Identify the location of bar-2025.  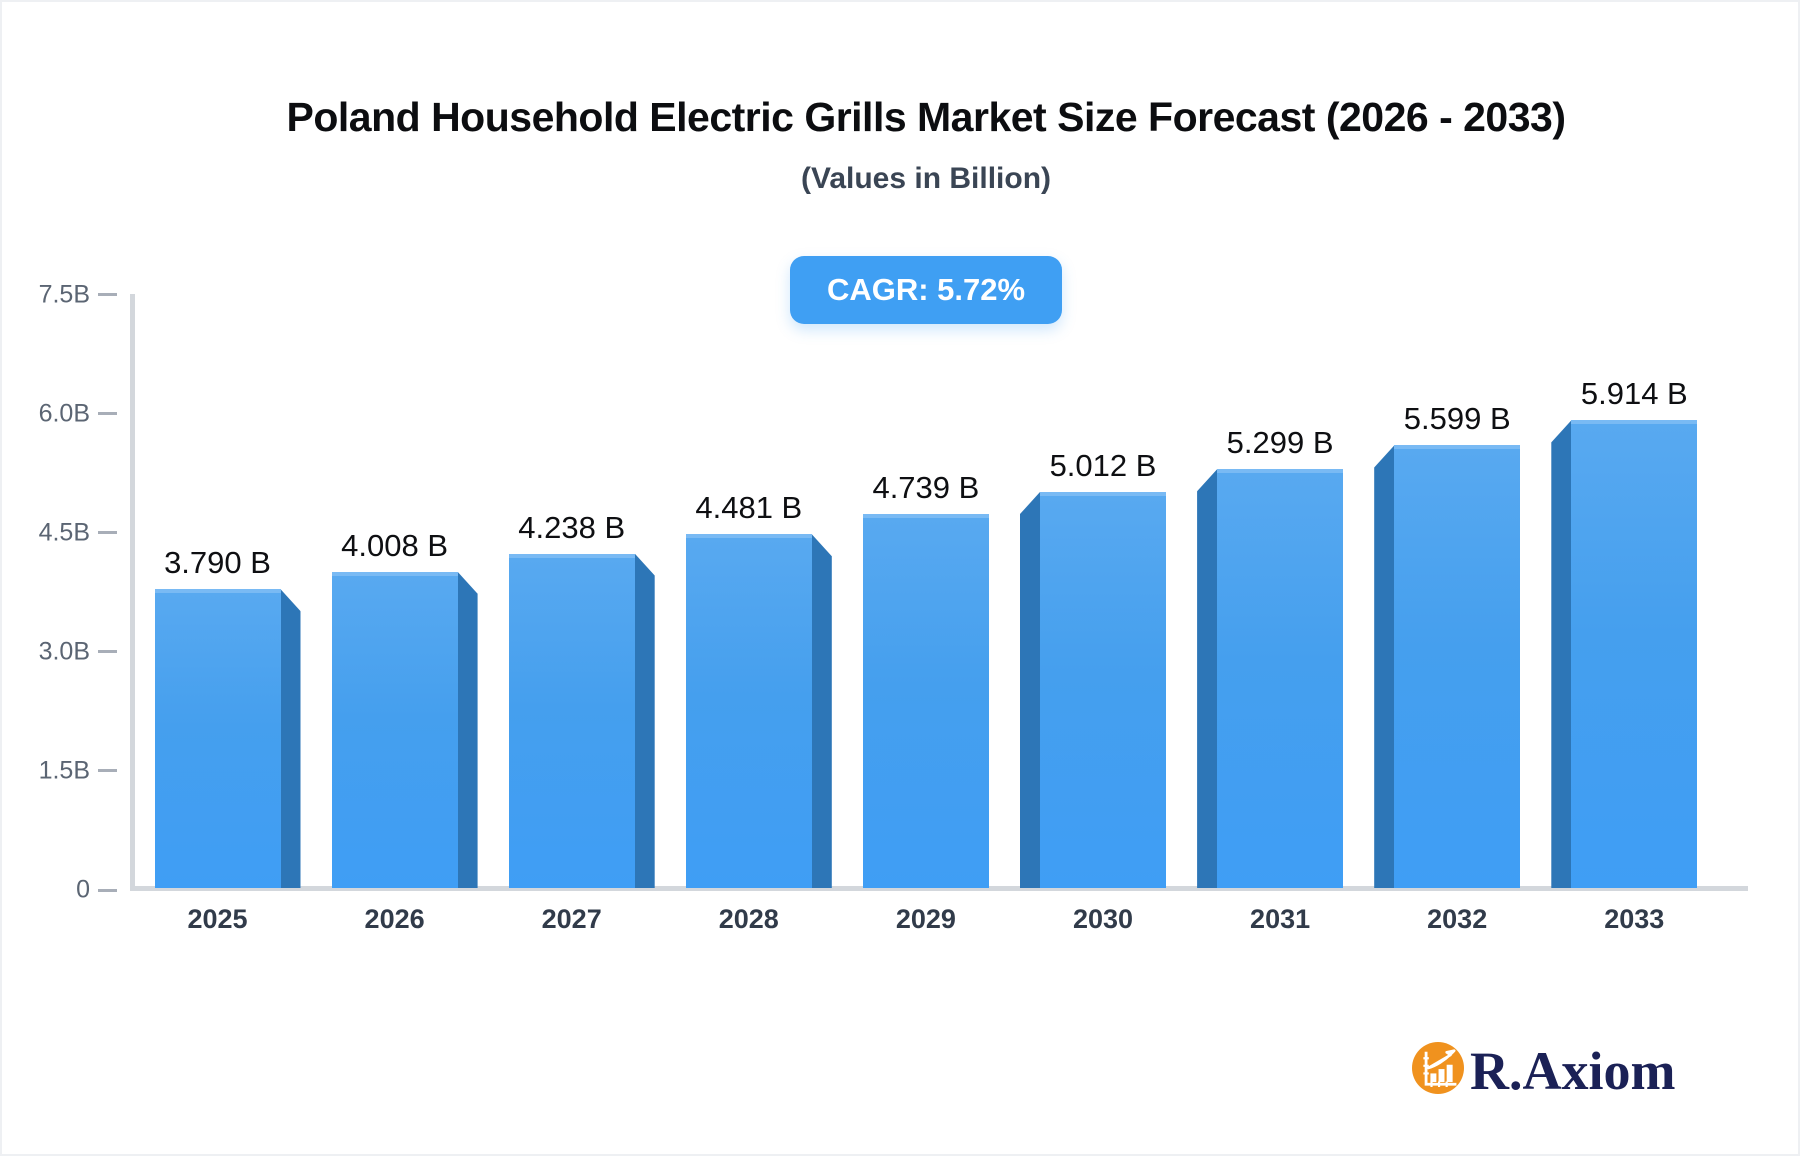
(217, 738).